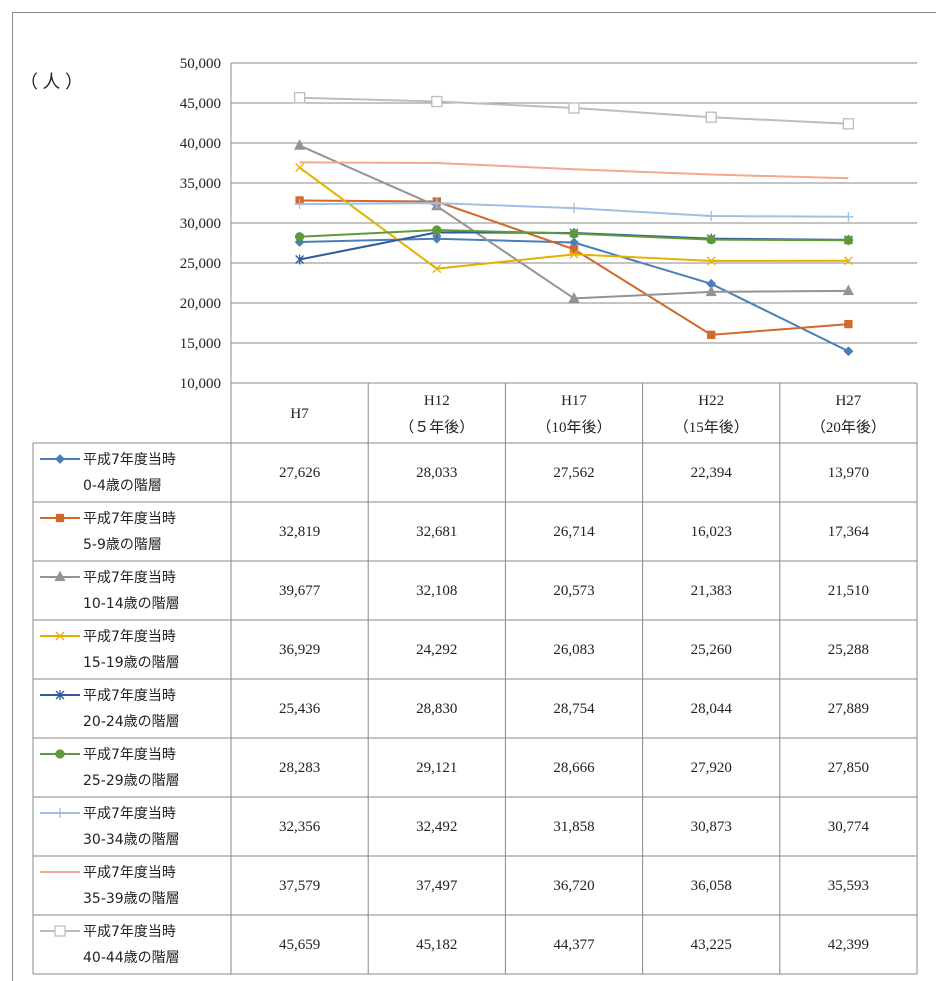 The image size is (936, 981). What do you see at coordinates (200, 264) in the screenshot?
I see `y-tick-label: 25,000` at bounding box center [200, 264].